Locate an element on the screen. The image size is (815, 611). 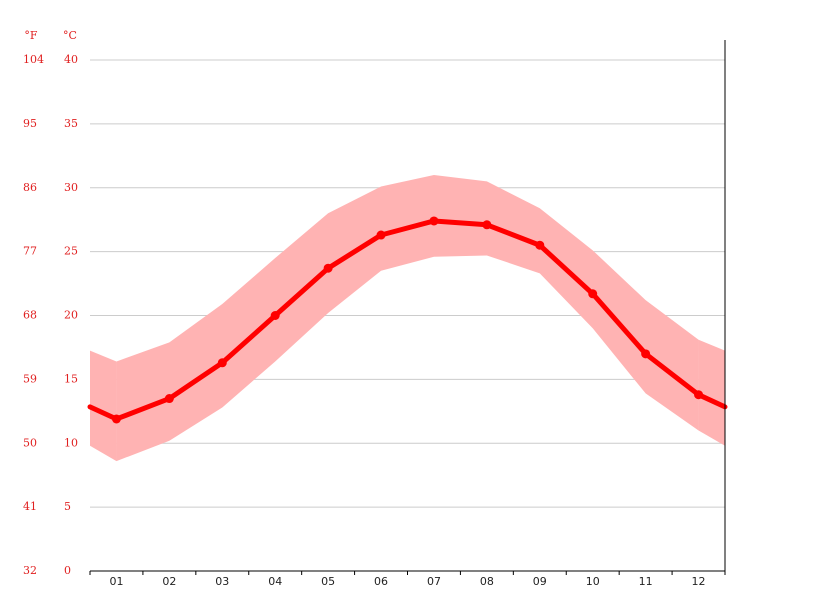
x-tick-label: 01 is located at coordinates (116, 581).